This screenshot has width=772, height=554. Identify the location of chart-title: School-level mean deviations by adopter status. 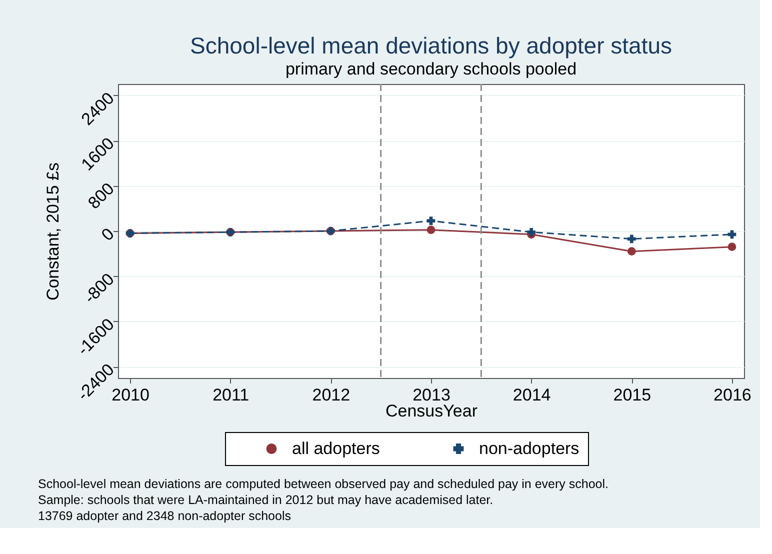
(431, 45).